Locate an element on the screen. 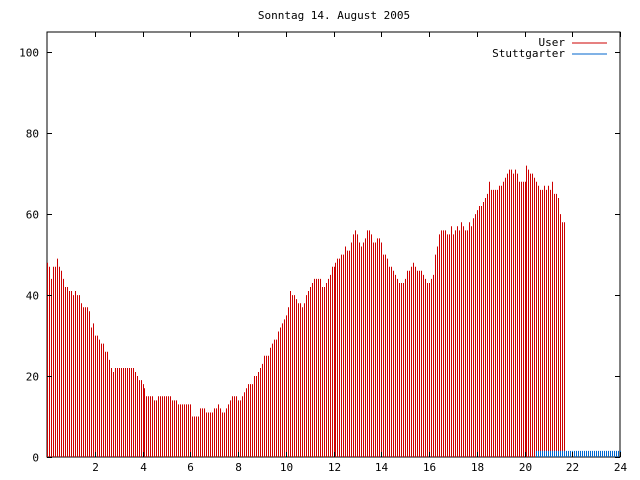  x-tick-label: 20 is located at coordinates (525, 467).